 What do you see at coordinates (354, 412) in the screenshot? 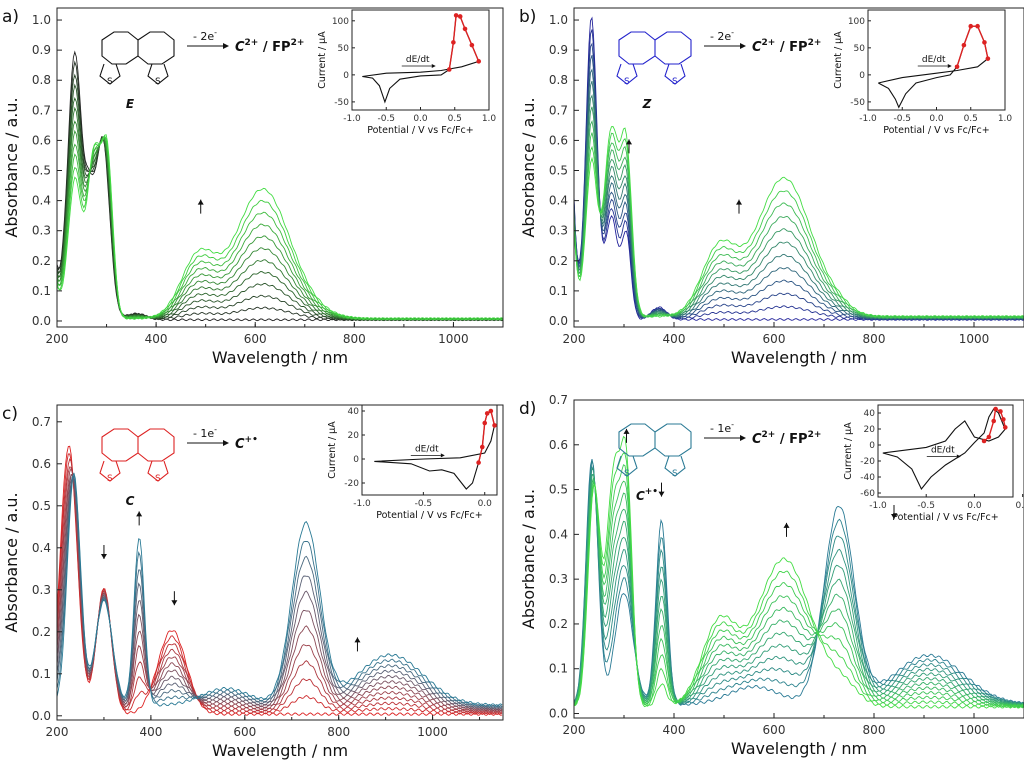
I see `inset-y-tick-label: 40` at bounding box center [354, 412].